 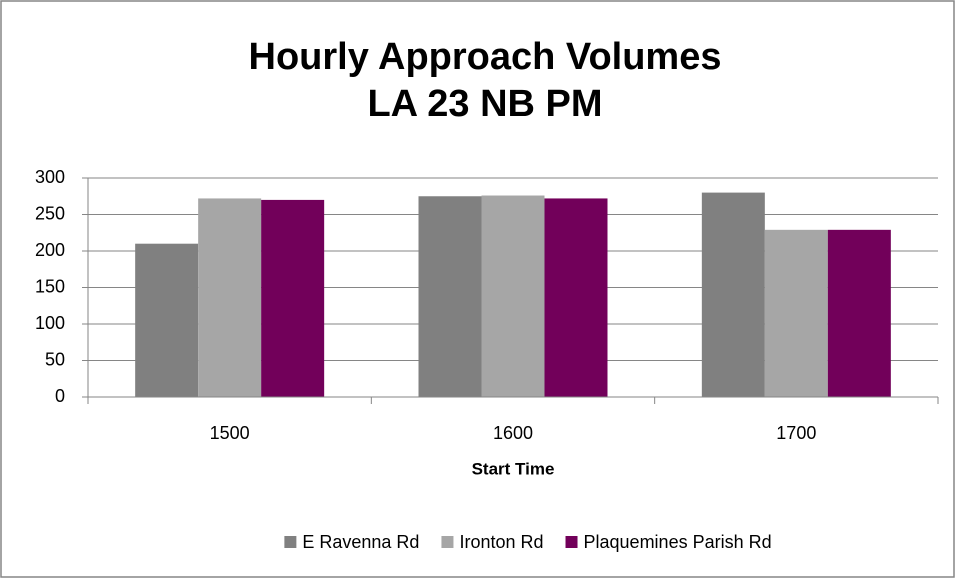 I want to click on y-tick-label: 300, so click(x=50, y=177).